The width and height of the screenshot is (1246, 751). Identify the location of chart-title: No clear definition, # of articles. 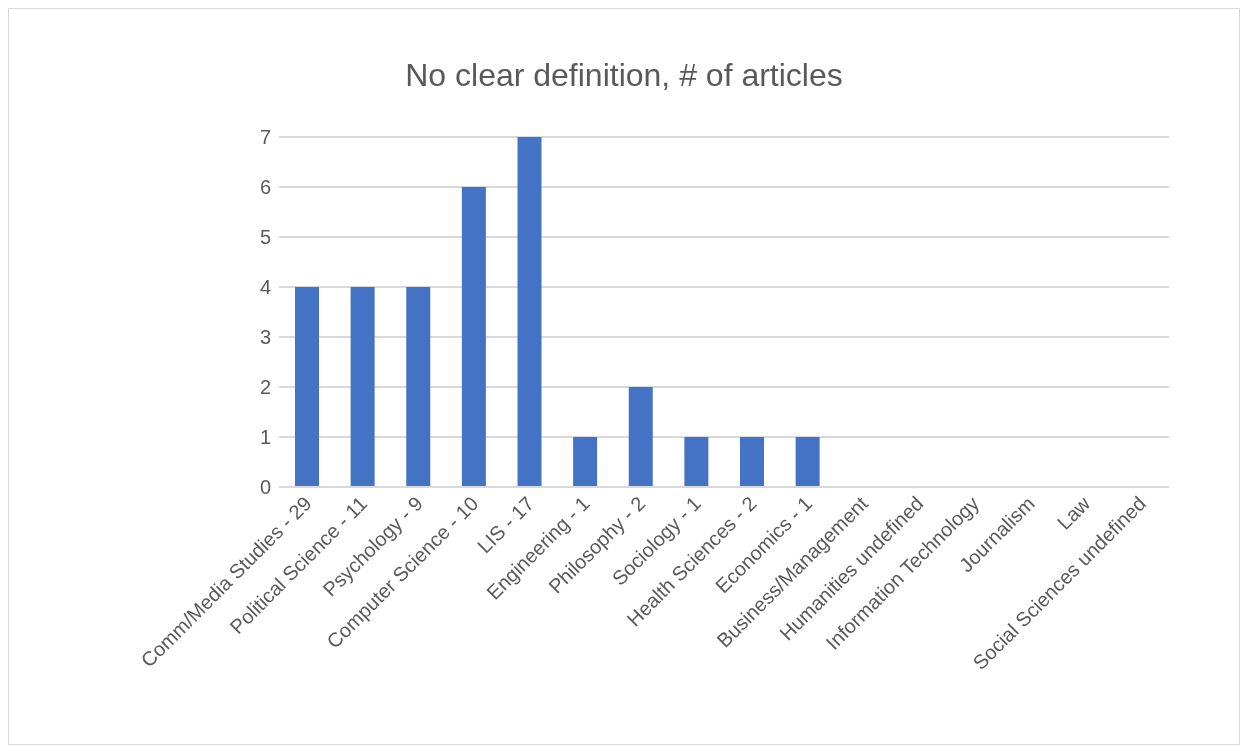
(624, 75).